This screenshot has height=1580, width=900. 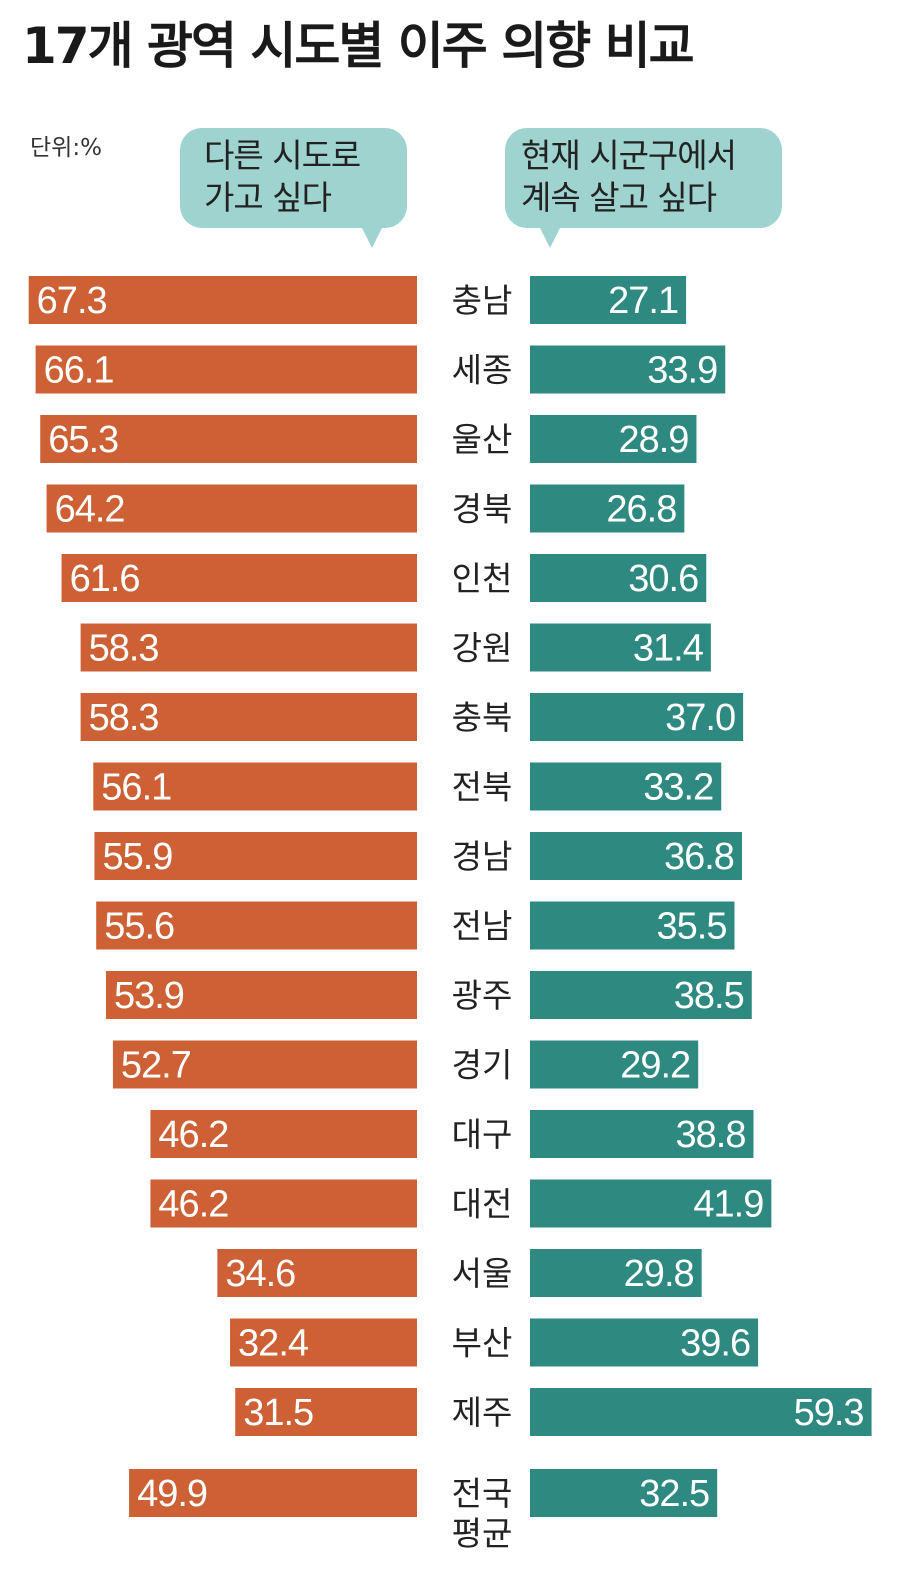 I want to click on category-label: 평균, so click(x=482, y=1533).